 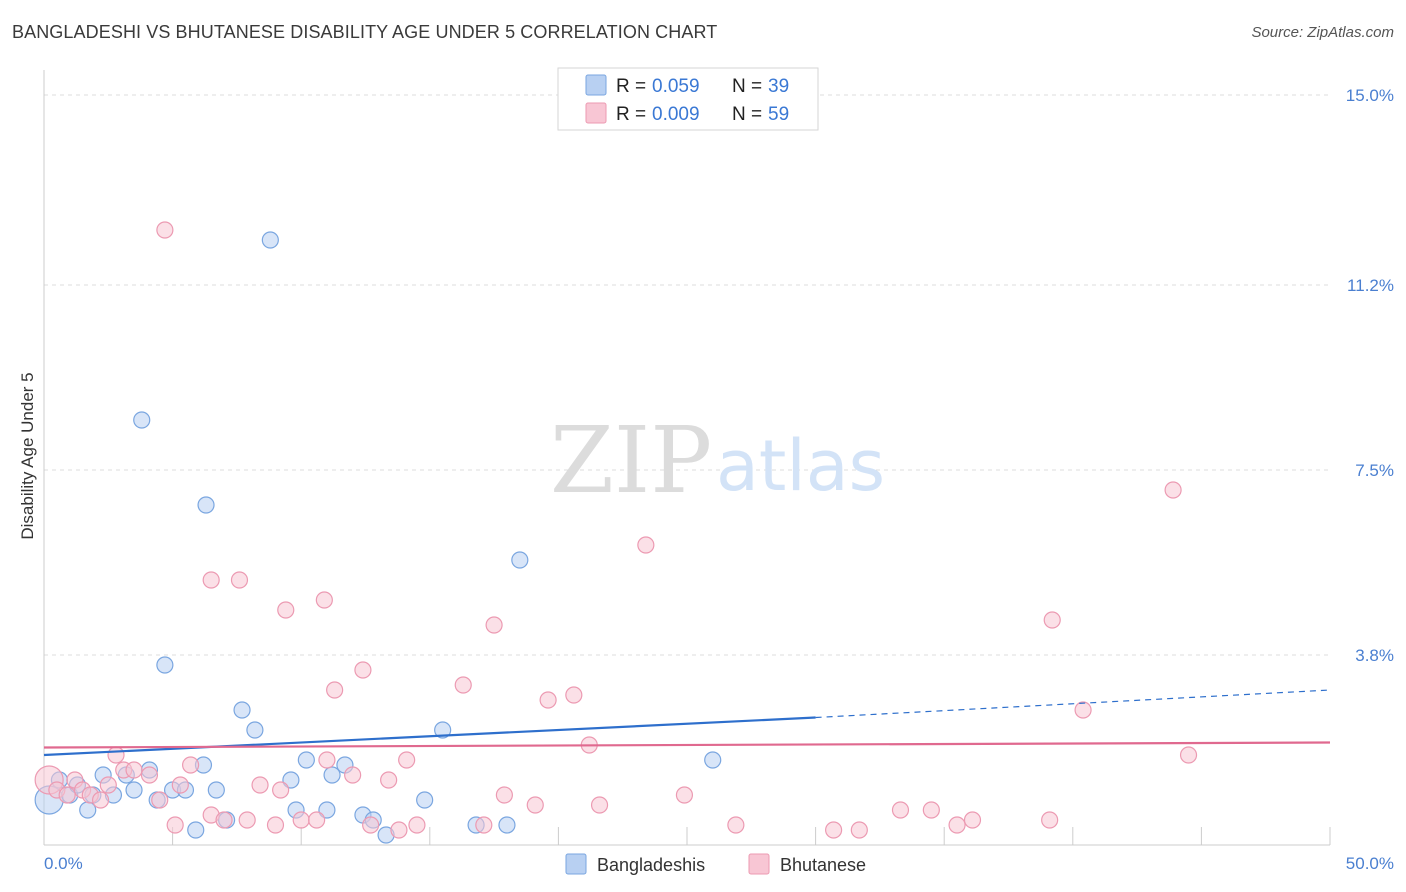 I want to click on legend-n-label-bhutanese: N =, so click(x=747, y=114).